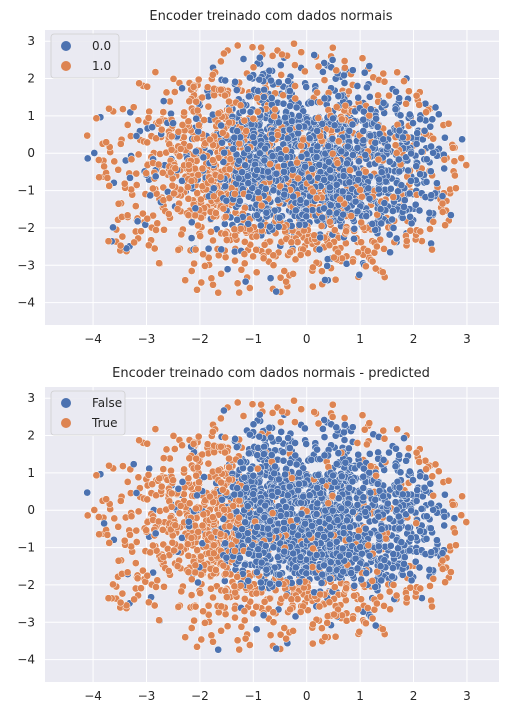 The width and height of the screenshot is (507, 707). Describe the element at coordinates (307, 339) in the screenshot. I see `x-tick-label: 0` at that location.